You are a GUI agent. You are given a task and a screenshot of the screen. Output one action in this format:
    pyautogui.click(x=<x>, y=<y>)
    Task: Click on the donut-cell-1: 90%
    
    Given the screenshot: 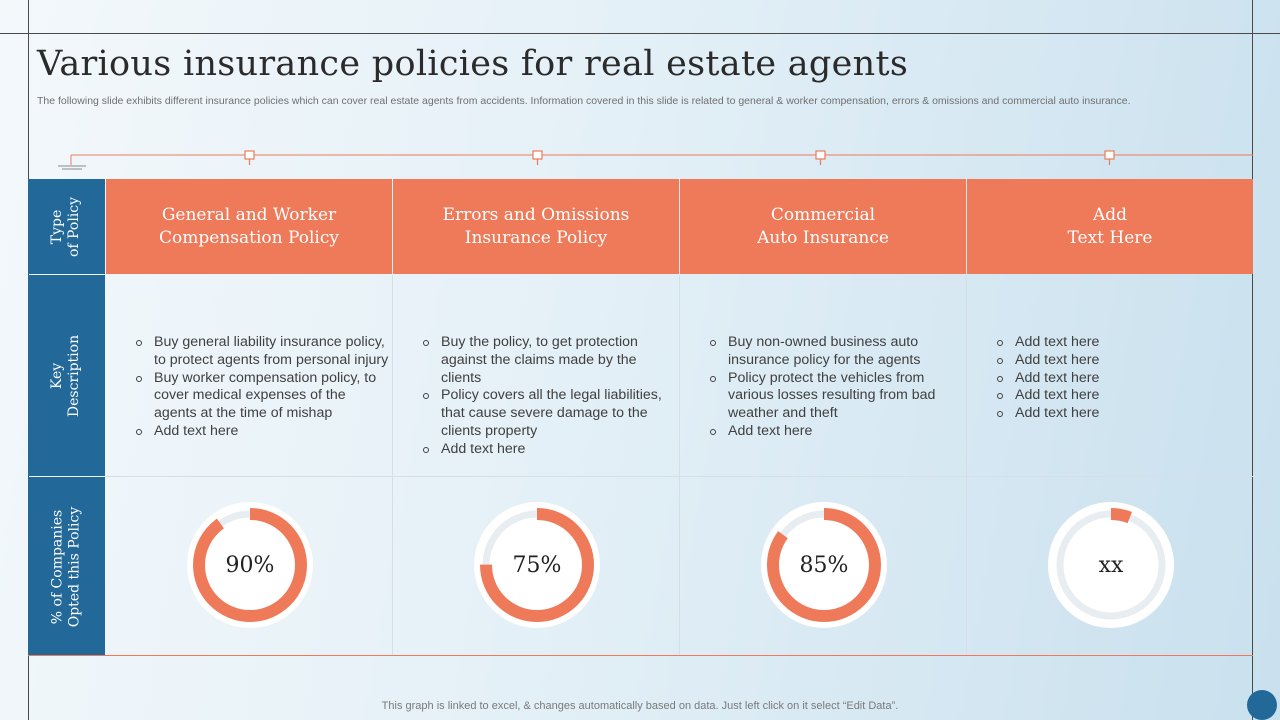 What is the action you would take?
    pyautogui.click(x=249, y=566)
    